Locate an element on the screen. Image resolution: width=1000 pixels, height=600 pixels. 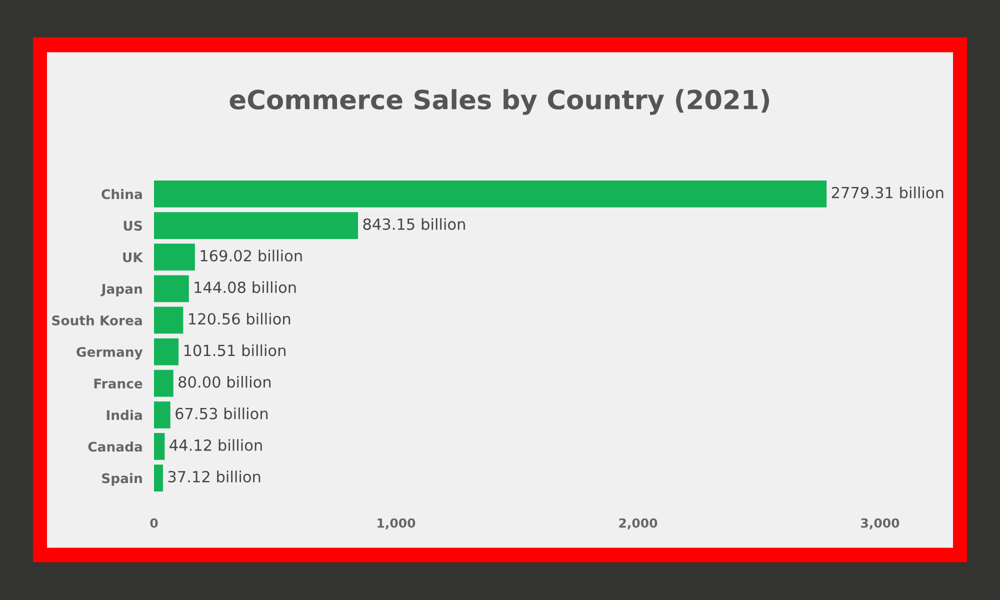
data-label: 67.53 billion is located at coordinates (222, 414).